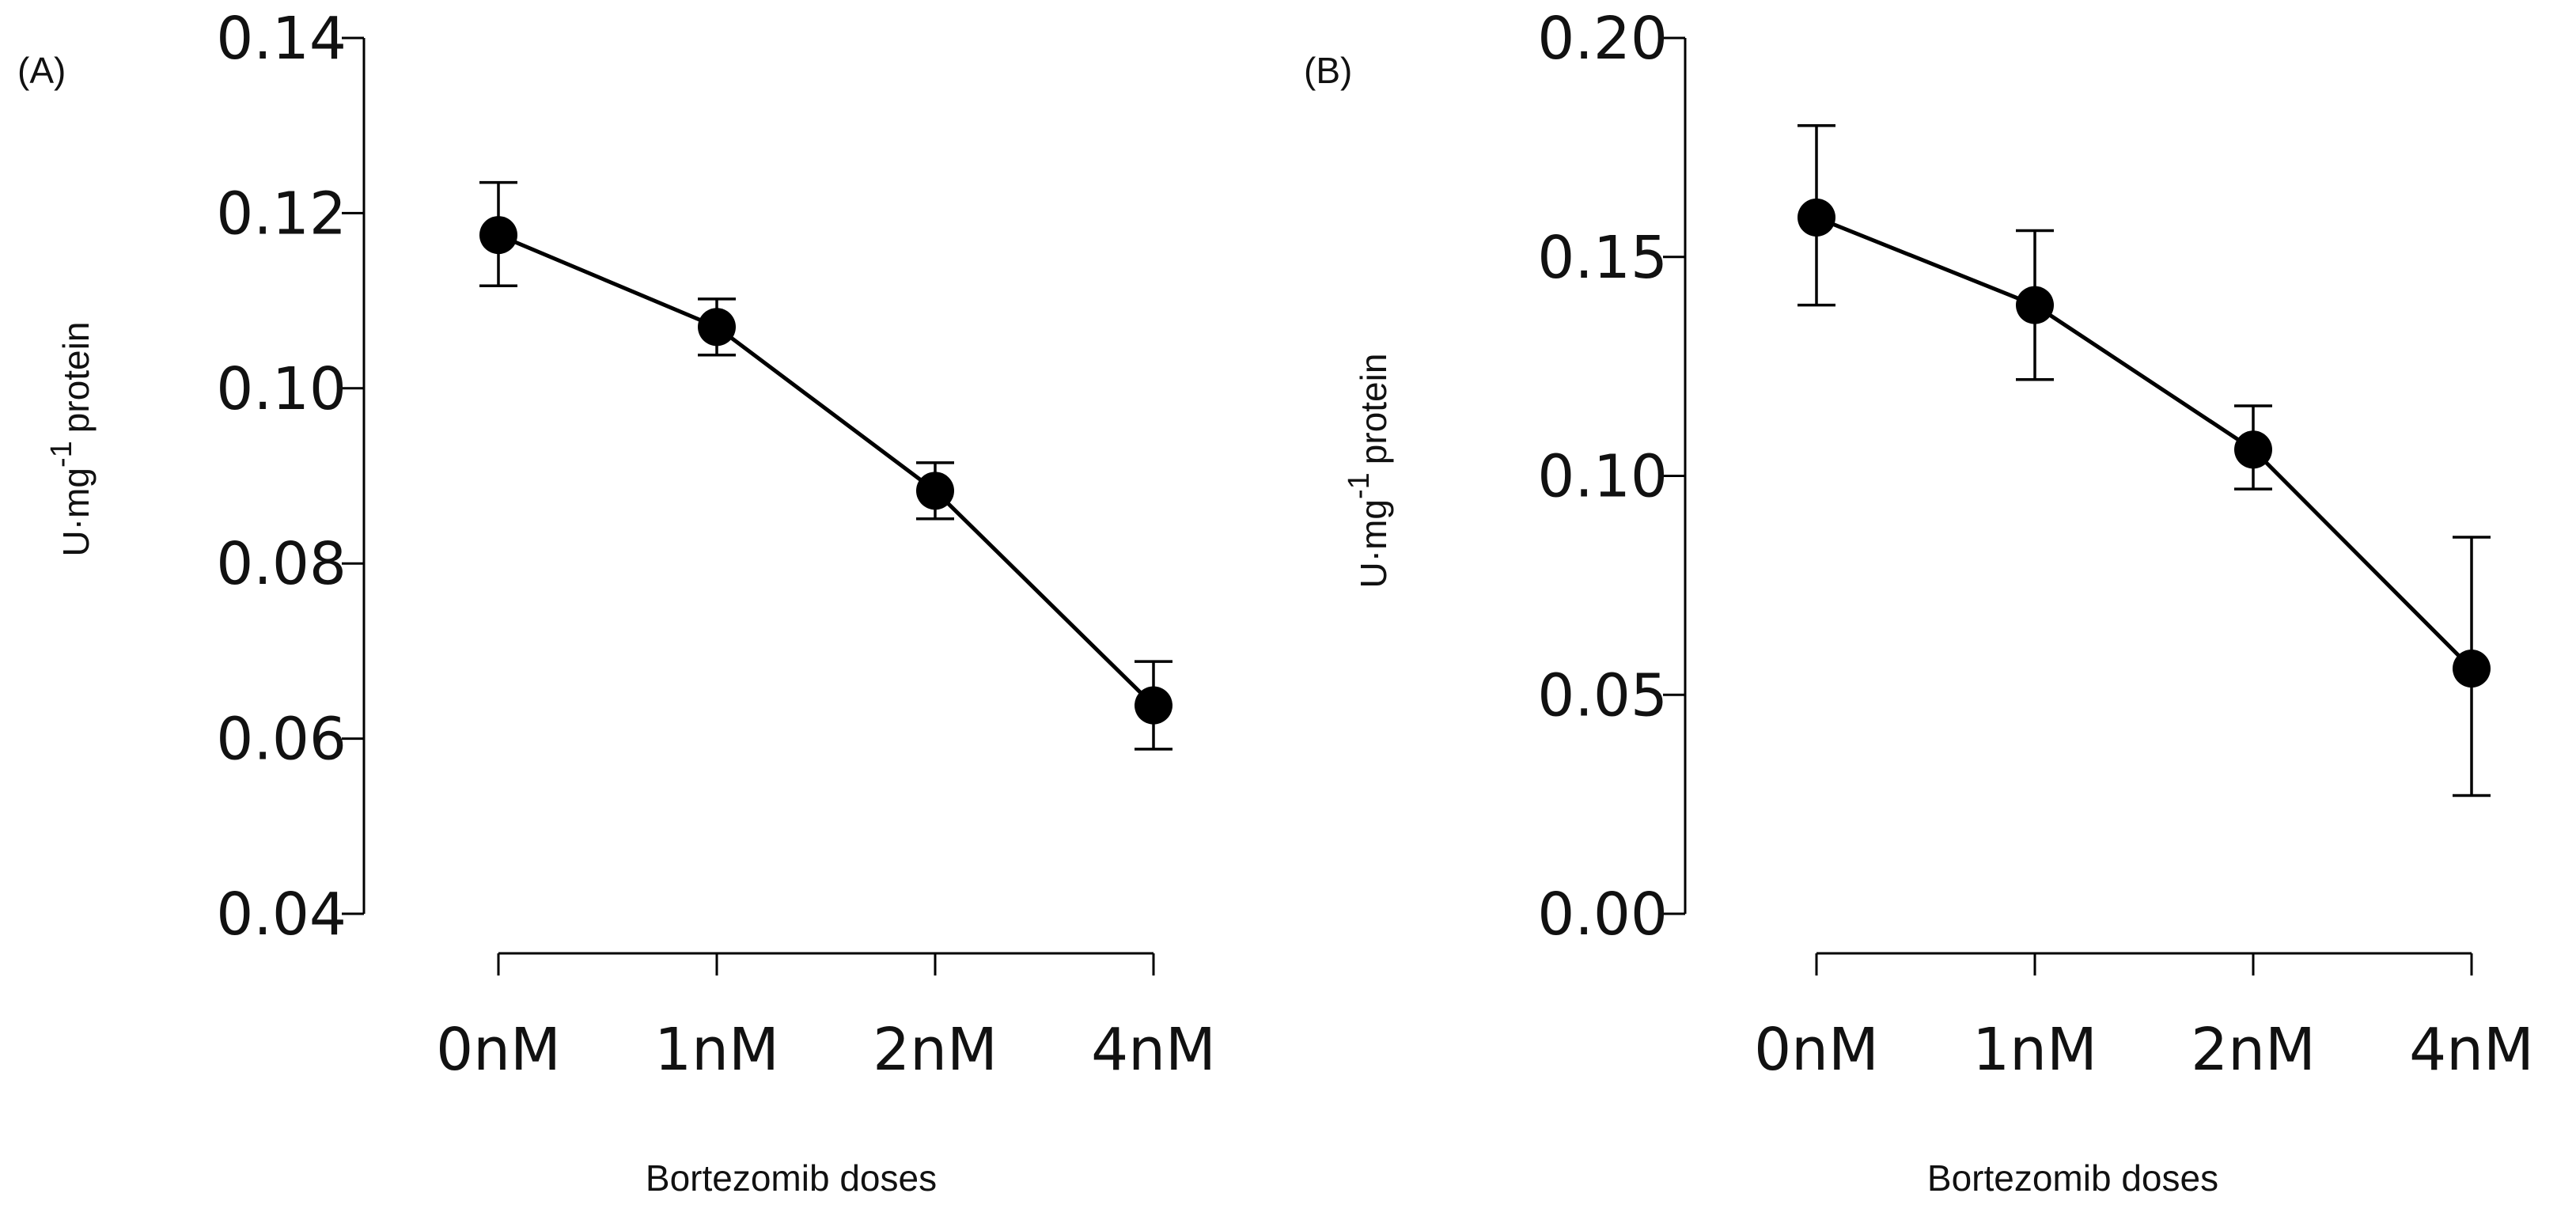  What do you see at coordinates (281, 39) in the screenshot?
I see `y-tick-label: 0.14` at bounding box center [281, 39].